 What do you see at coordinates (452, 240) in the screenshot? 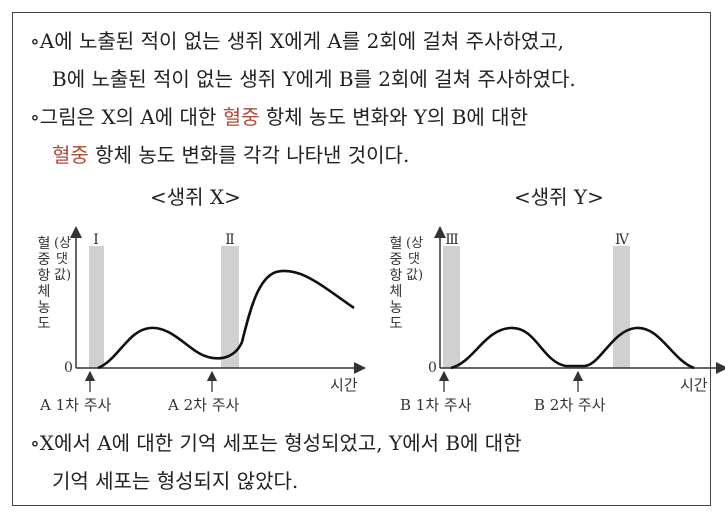
I see `zone-iii-label: Ⅲ` at bounding box center [452, 240].